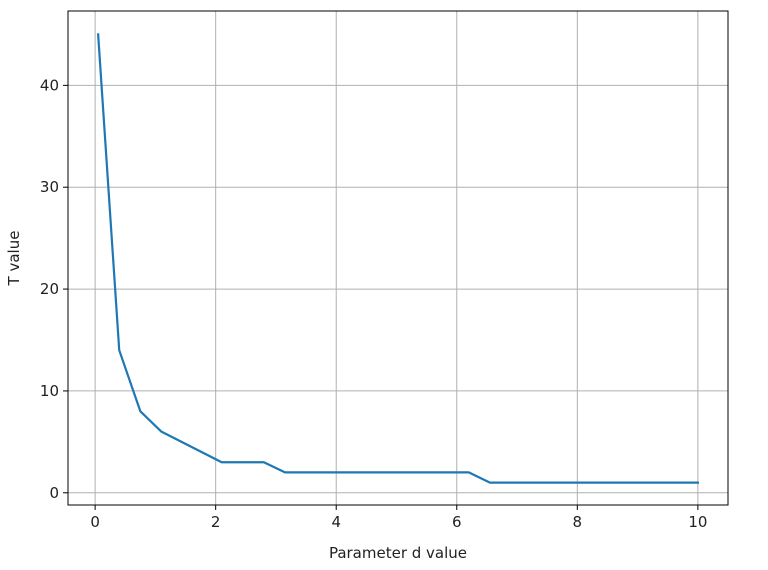 The image size is (768, 570). Describe the element at coordinates (398, 553) in the screenshot. I see `x-axis-label: Parameter d value` at that location.